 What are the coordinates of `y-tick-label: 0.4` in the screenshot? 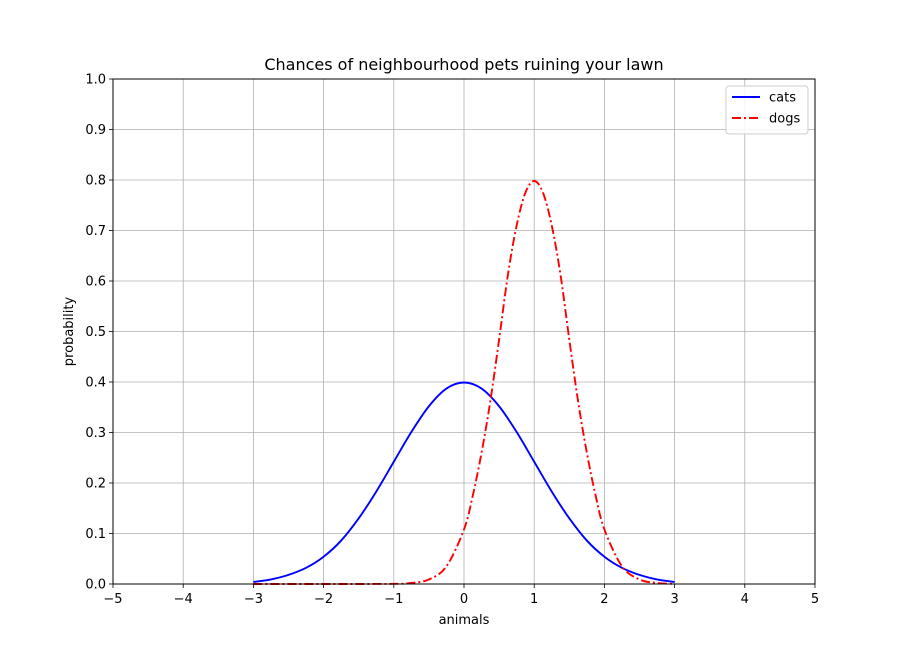 It's located at (95, 383).